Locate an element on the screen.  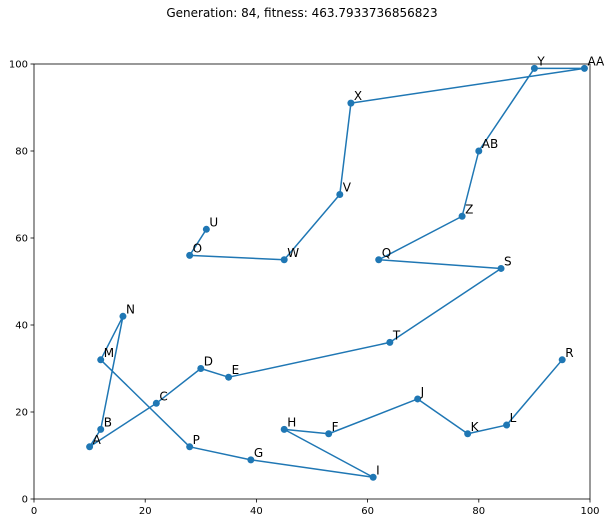
point-i is located at coordinates (373, 477).